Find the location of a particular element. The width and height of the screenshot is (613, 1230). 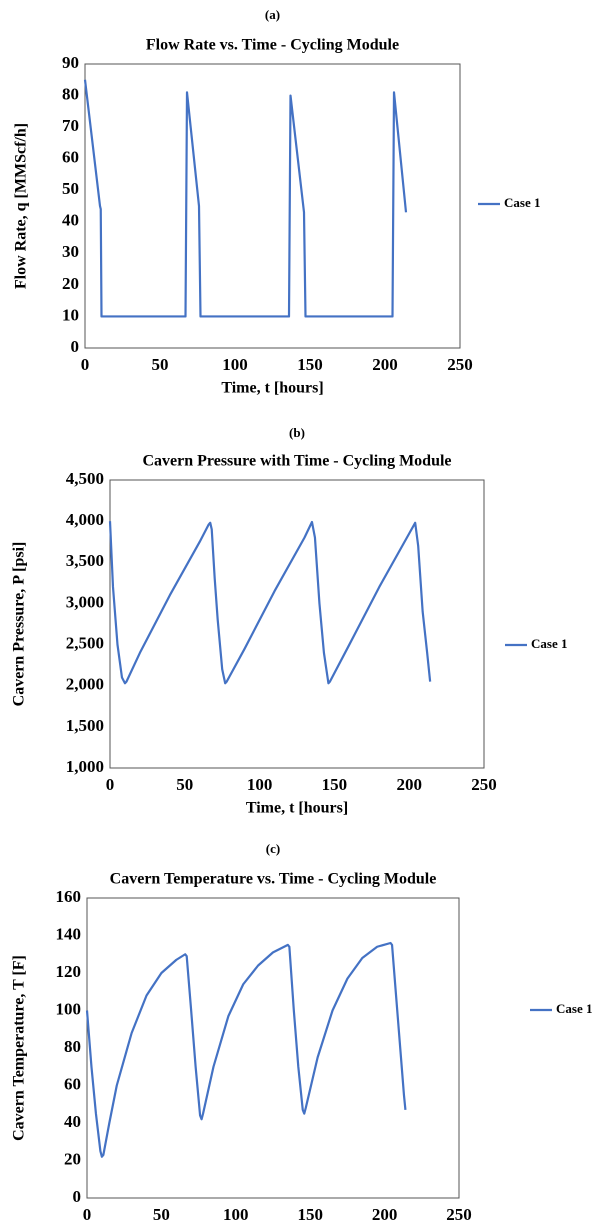

y-tick-label: 140 is located at coordinates (69, 933).